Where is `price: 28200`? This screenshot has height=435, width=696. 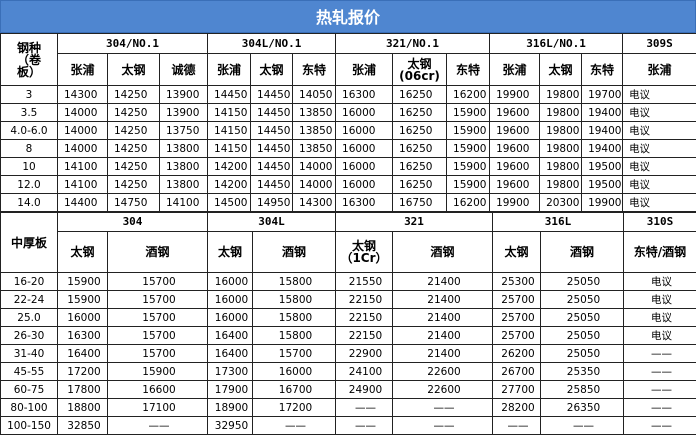
price: 28200 is located at coordinates (516, 407).